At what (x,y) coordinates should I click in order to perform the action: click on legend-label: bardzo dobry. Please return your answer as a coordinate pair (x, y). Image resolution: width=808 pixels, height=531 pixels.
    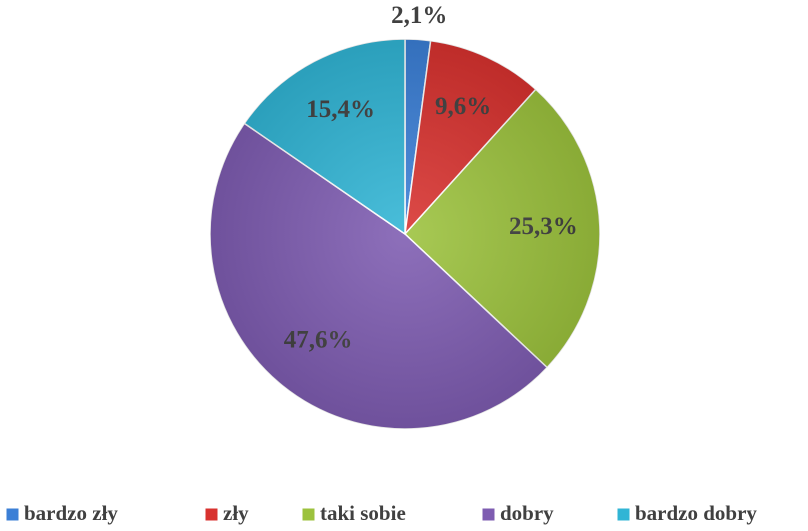
    Looking at the image, I should click on (696, 513).